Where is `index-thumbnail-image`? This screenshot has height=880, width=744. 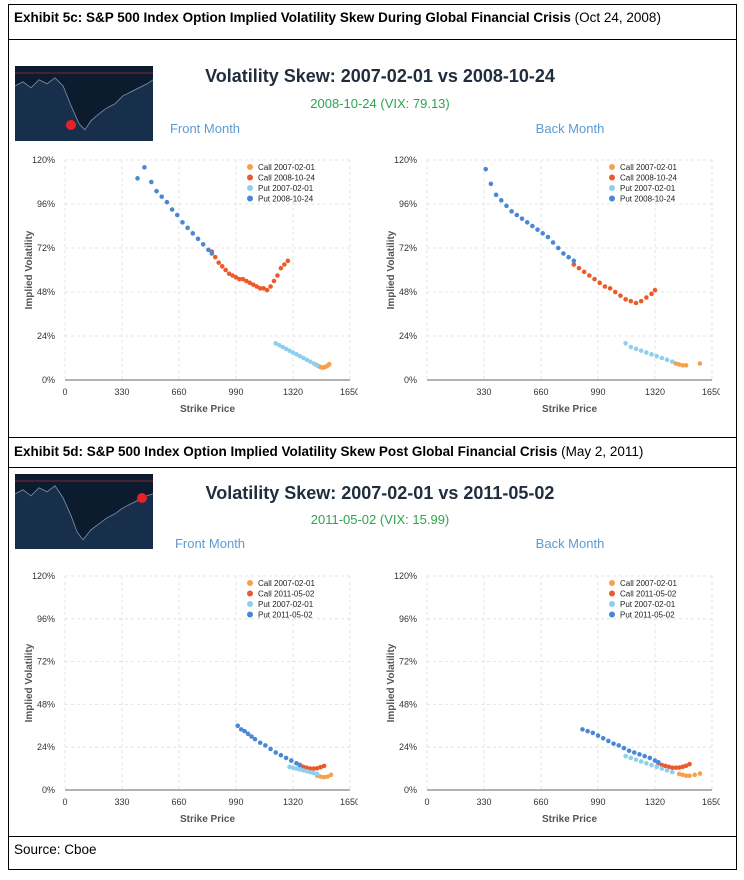 index-thumbnail-image is located at coordinates (84, 103).